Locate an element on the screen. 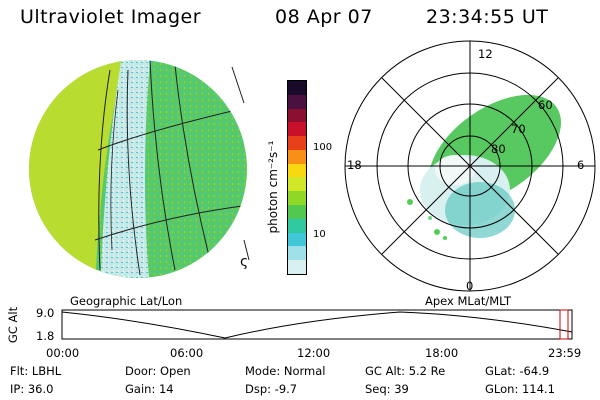 This screenshot has width=600, height=400. timeline-tick-1800: 18:00 is located at coordinates (442, 353).